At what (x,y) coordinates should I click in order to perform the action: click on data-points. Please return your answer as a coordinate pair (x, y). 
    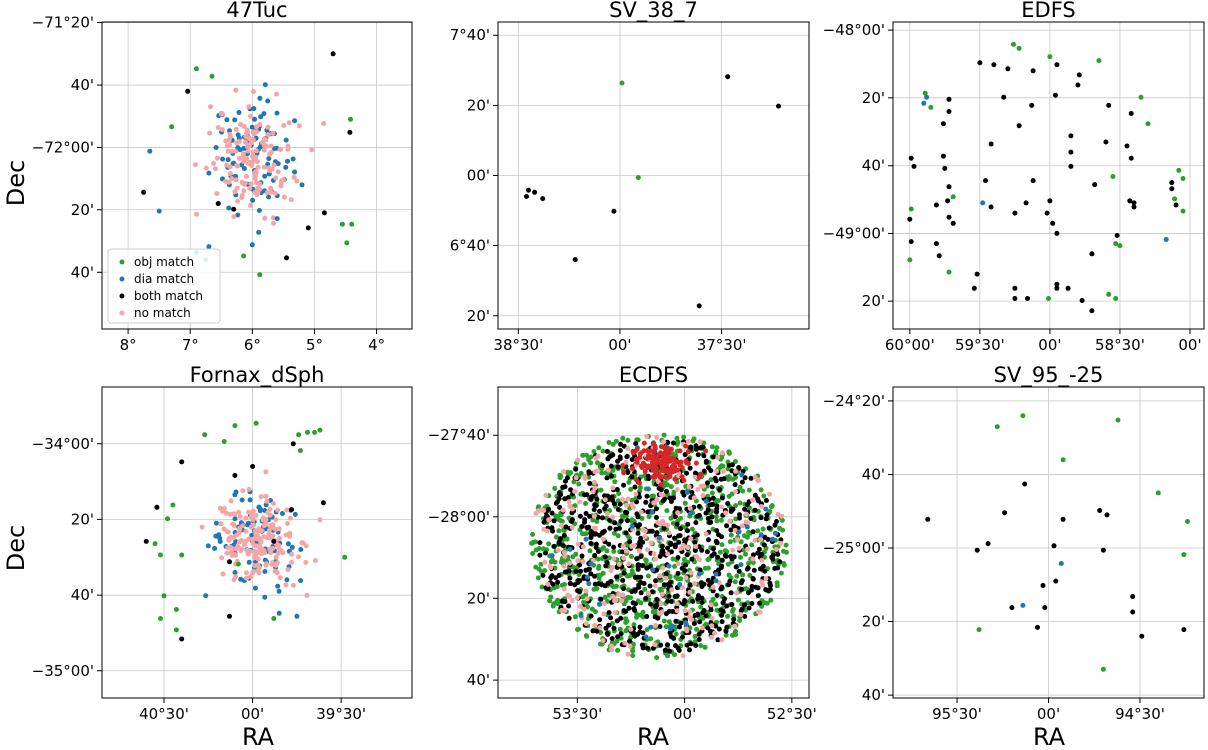
    Looking at the image, I should click on (248, 164).